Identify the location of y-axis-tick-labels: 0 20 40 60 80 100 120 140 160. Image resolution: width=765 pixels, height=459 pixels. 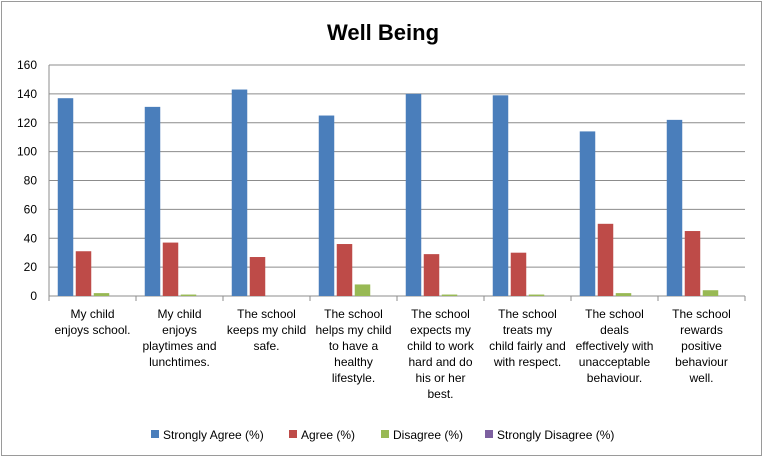
(27, 180).